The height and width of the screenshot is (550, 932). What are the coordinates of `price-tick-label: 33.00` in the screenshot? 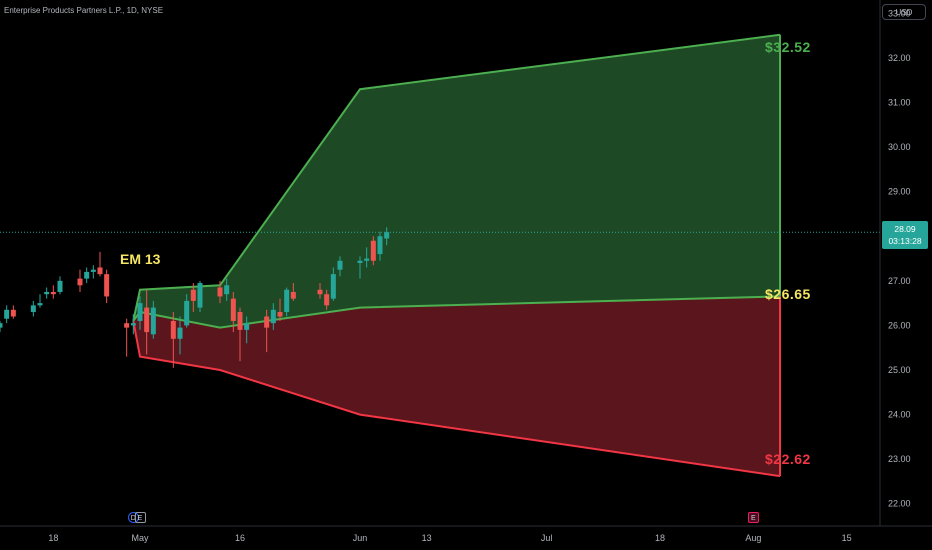 It's located at (899, 13).